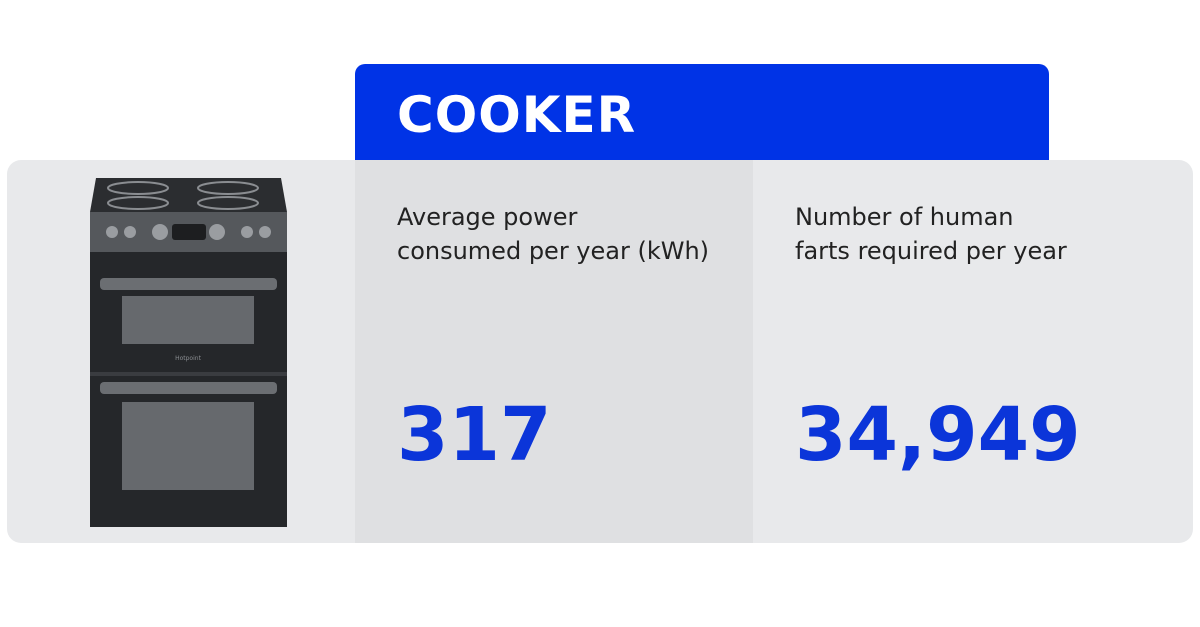 This screenshot has height=627, width=1200. Describe the element at coordinates (702, 112) in the screenshot. I see `title-tab: COOKER` at that location.